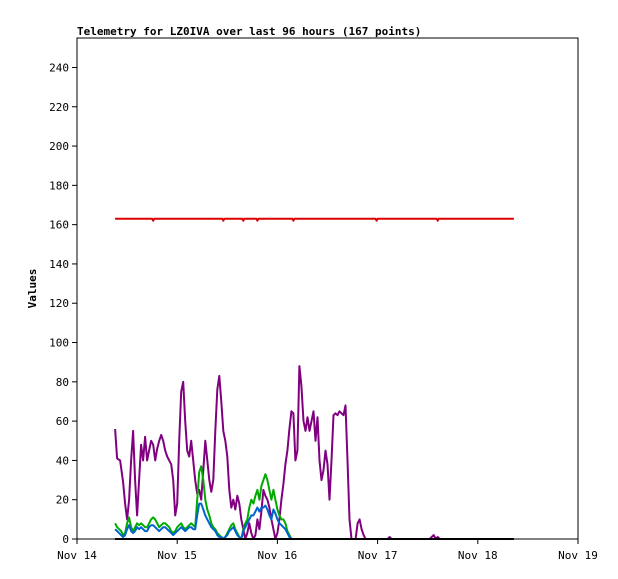 The width and height of the screenshot is (618, 579). Describe the element at coordinates (59, 303) in the screenshot. I see `y-tick-label: 120` at that location.